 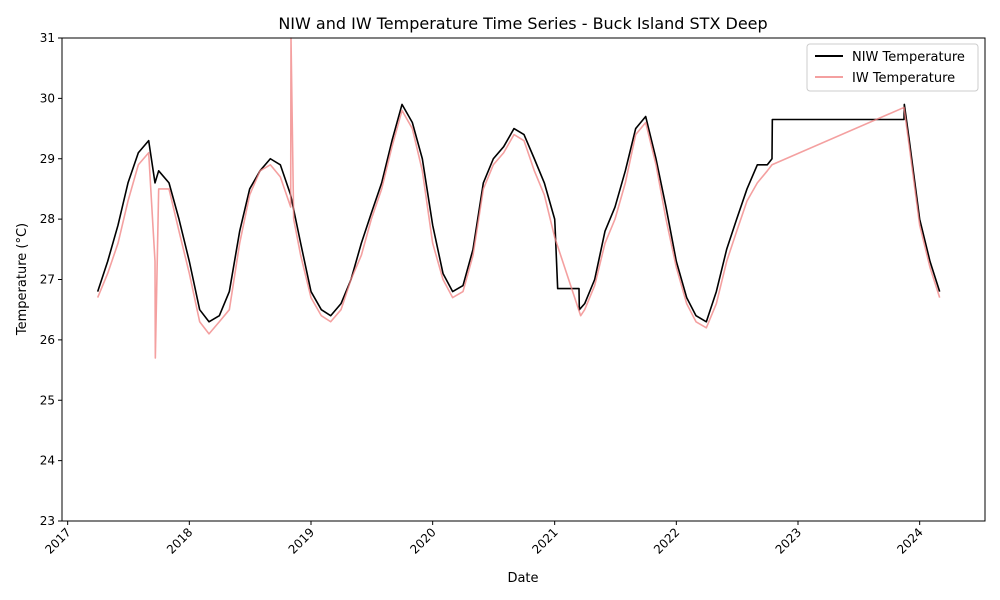 What do you see at coordinates (909, 540) in the screenshot?
I see `x-tick-label: 2024` at bounding box center [909, 540].